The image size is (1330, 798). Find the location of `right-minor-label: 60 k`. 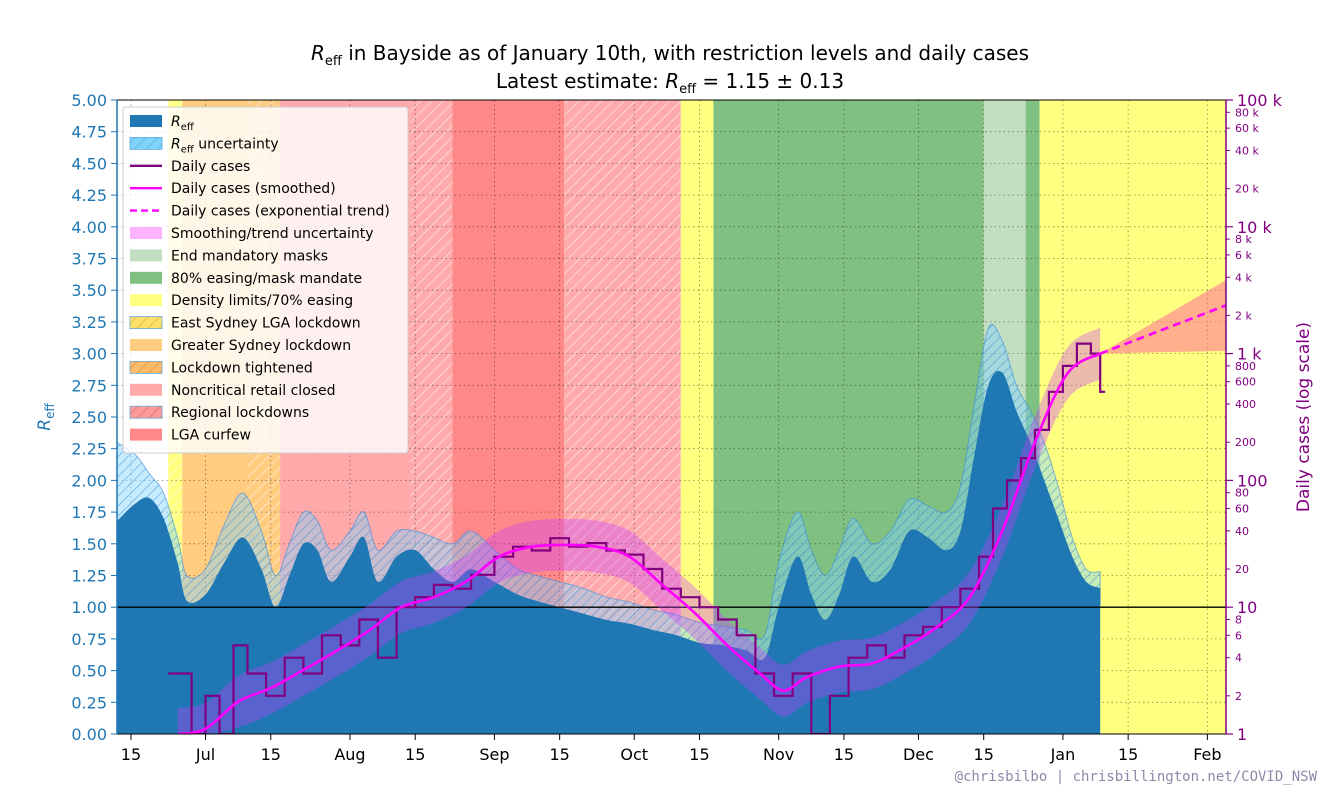

right-minor-label: 60 k is located at coordinates (1247, 128).